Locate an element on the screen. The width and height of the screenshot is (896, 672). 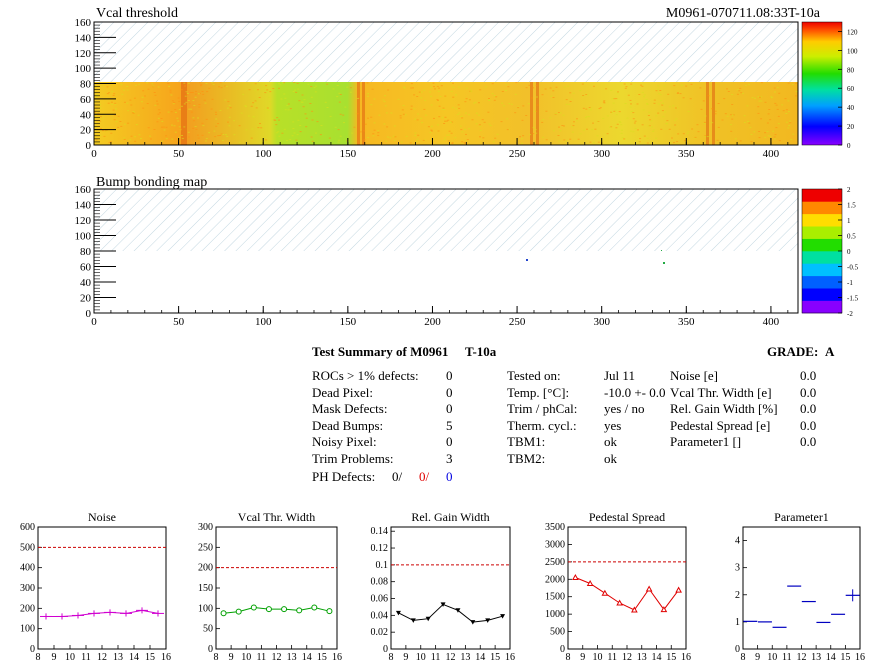
series-line is located at coordinates (102, 613).